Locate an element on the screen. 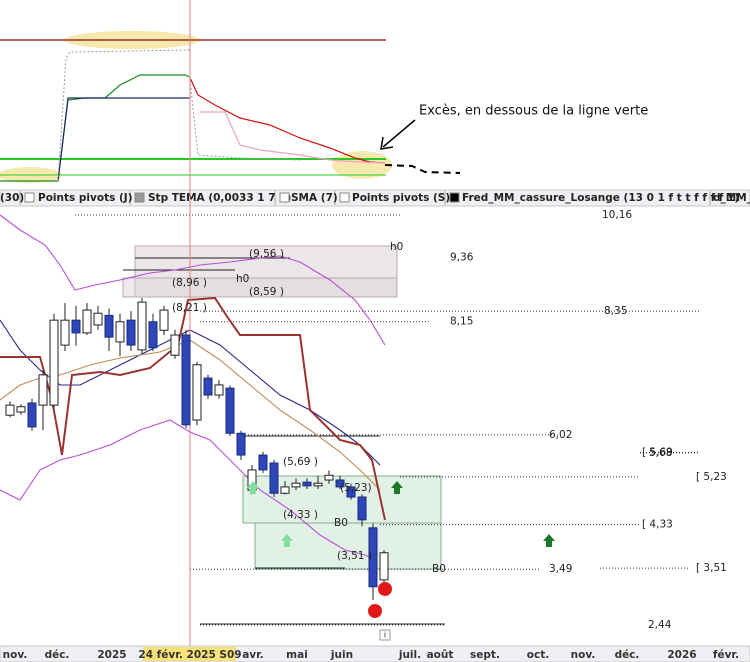  chart-label: (9,56 ) is located at coordinates (266, 254).